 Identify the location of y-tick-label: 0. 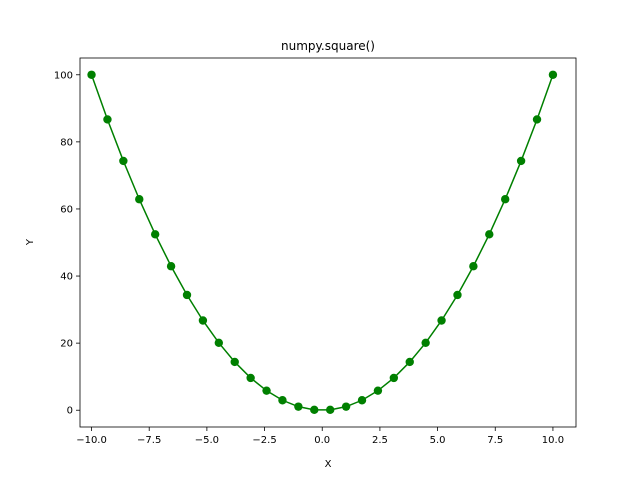
(70, 411).